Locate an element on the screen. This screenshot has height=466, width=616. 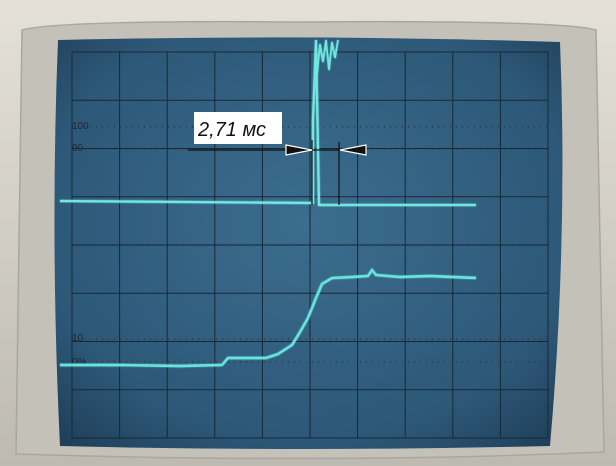
graticule-label-10: 10 is located at coordinates (78, 338).